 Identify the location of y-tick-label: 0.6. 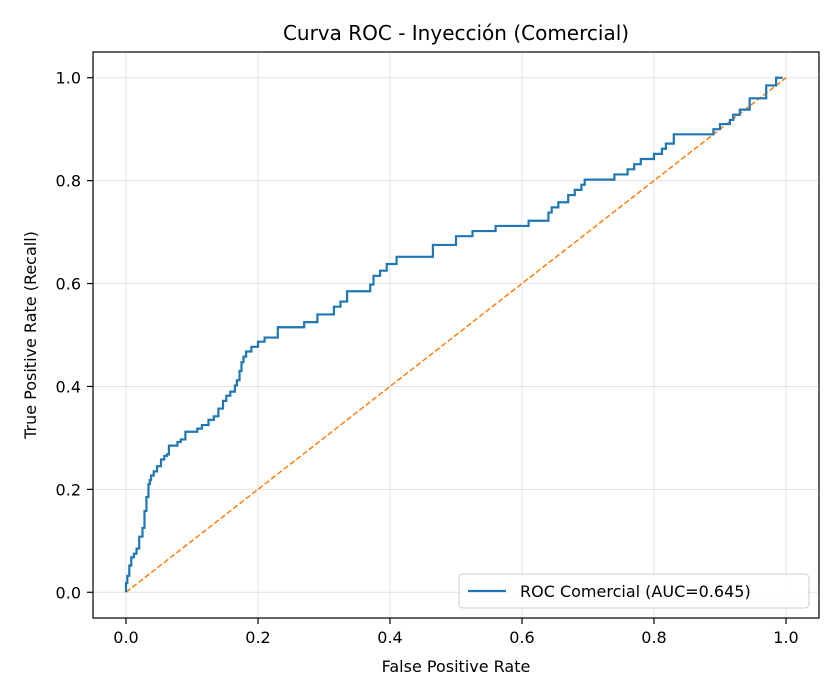
(68, 284).